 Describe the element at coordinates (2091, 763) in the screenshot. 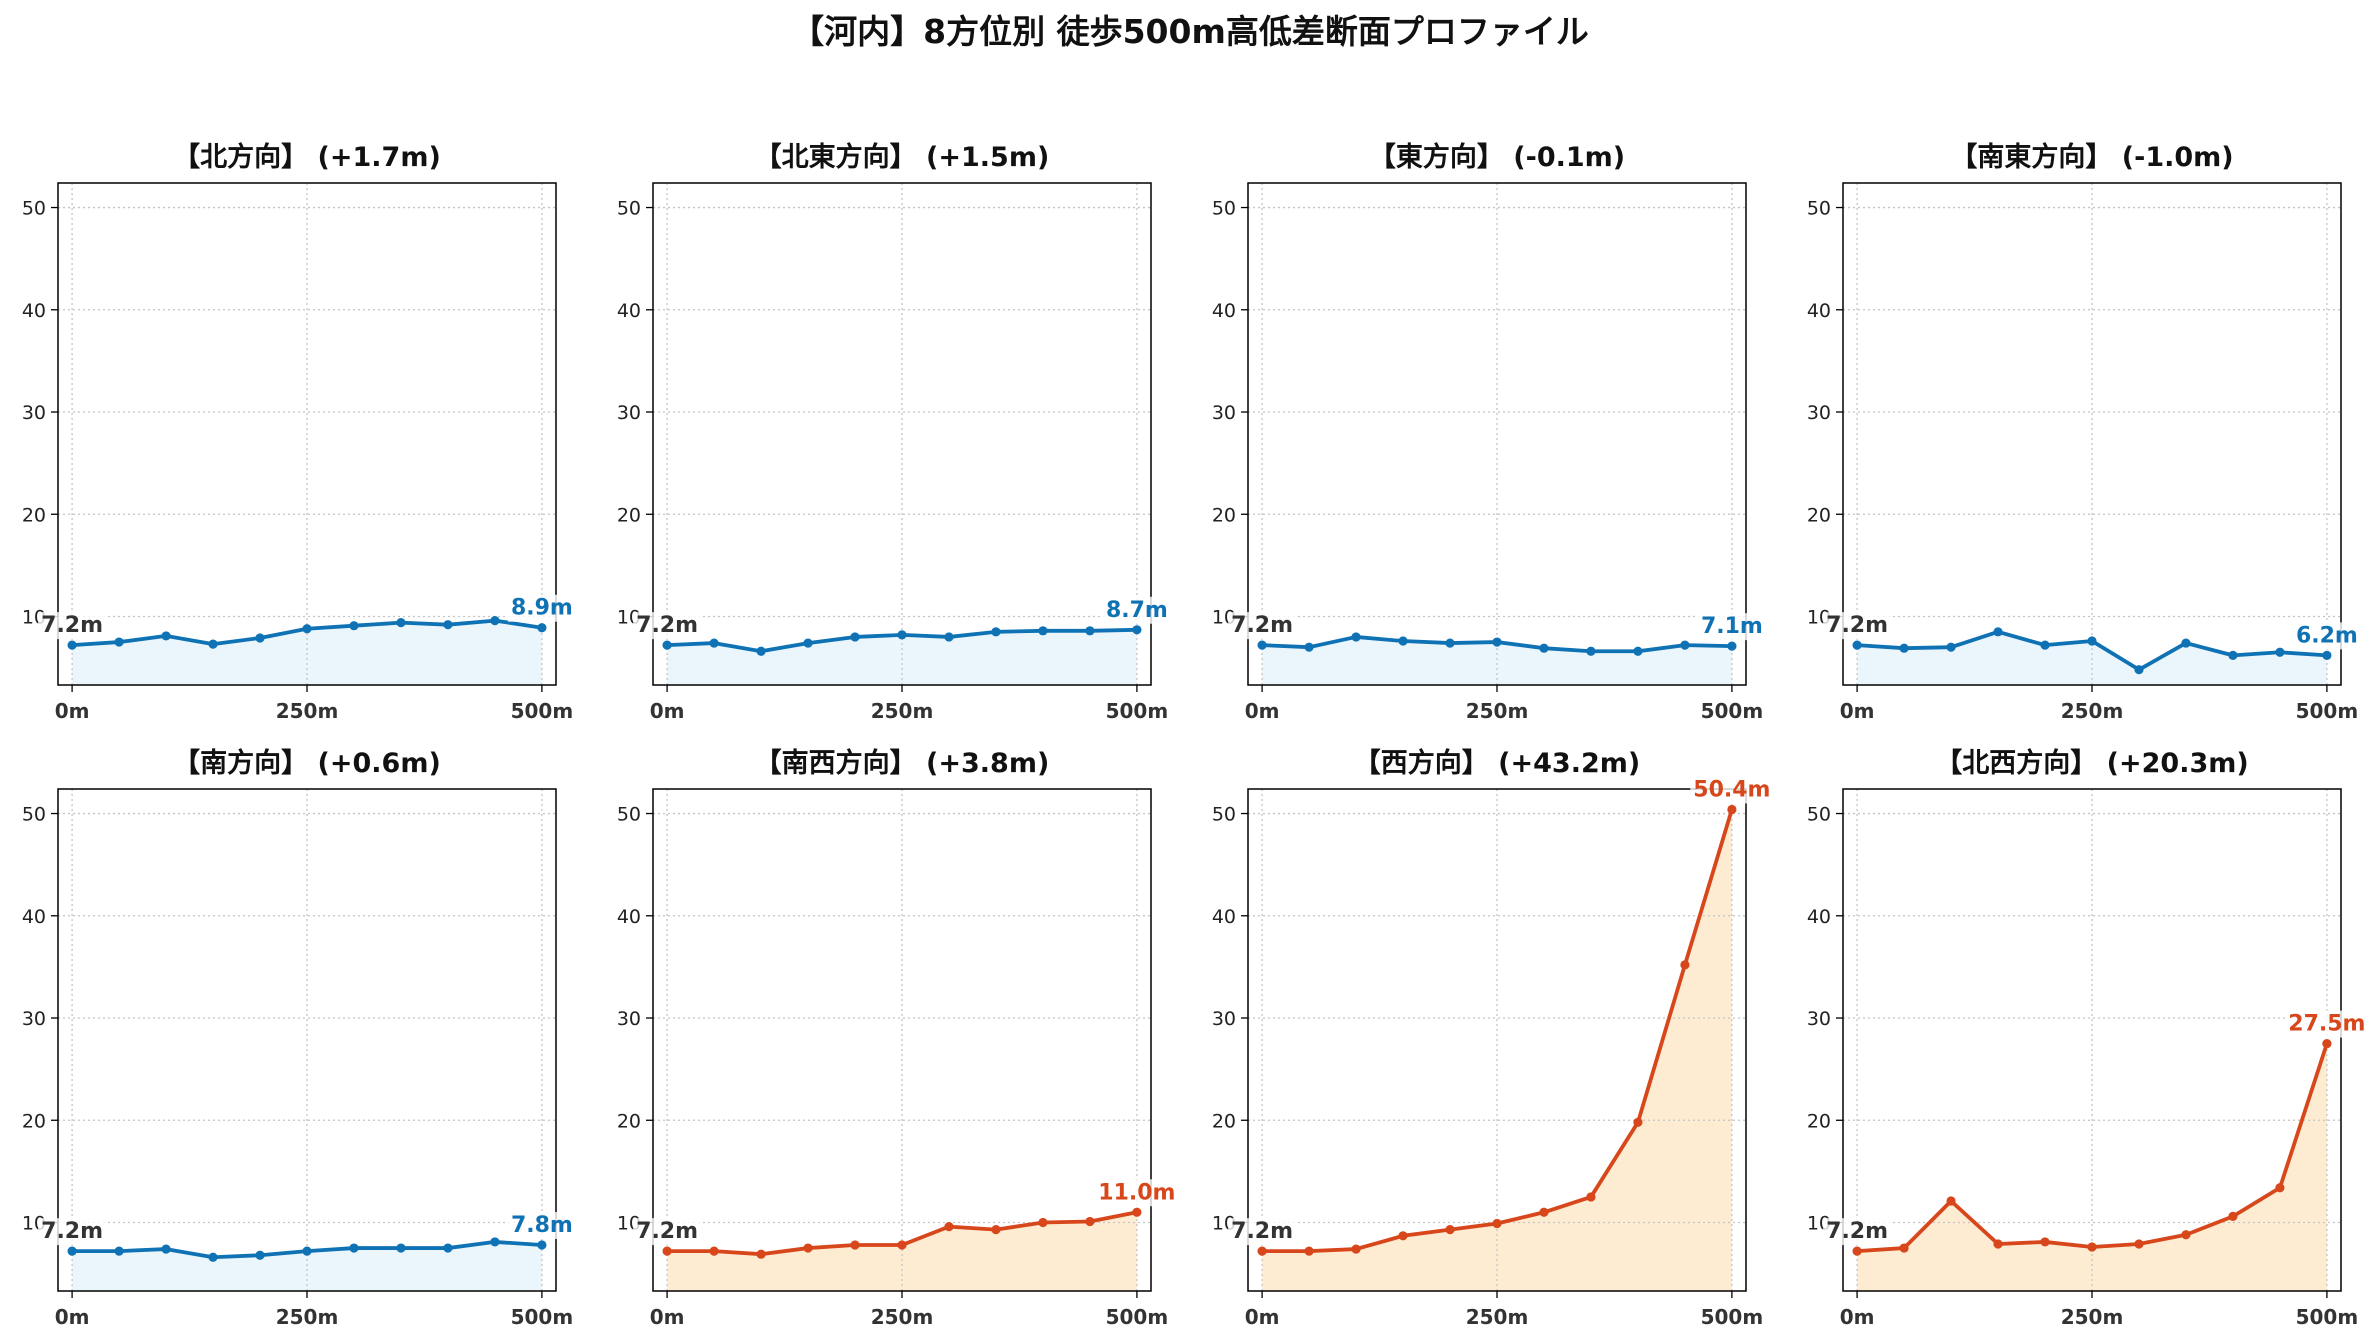

I see `panel-title: 【北西方向】 (+20.3m)` at that location.